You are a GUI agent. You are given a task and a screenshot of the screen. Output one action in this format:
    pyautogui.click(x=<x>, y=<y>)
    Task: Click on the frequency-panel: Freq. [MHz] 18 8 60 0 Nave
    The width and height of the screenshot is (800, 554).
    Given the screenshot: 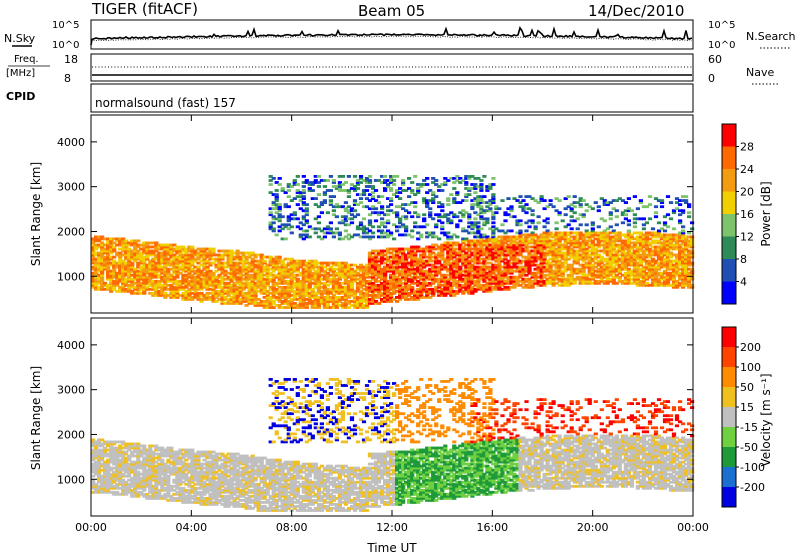 What is the action you would take?
    pyautogui.click(x=392, y=69)
    